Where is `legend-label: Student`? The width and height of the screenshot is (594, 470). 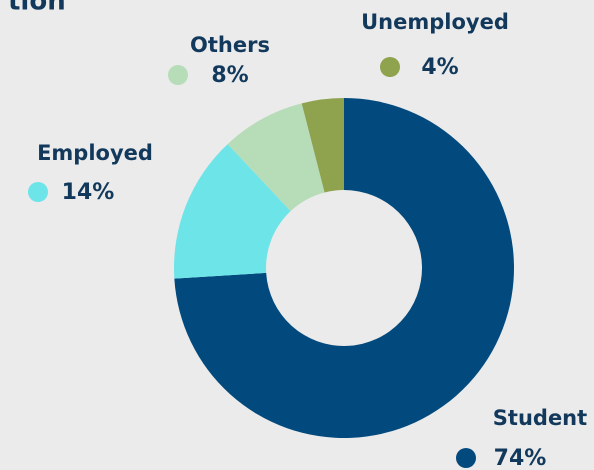
legend-label: Student is located at coordinates (540, 418).